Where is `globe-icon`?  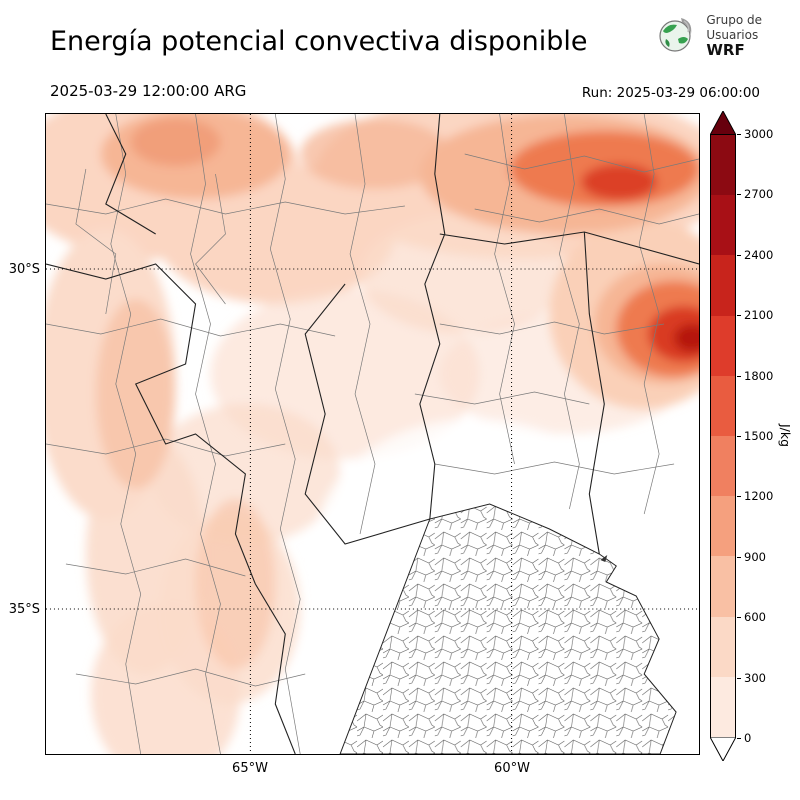 globe-icon is located at coordinates (675, 35).